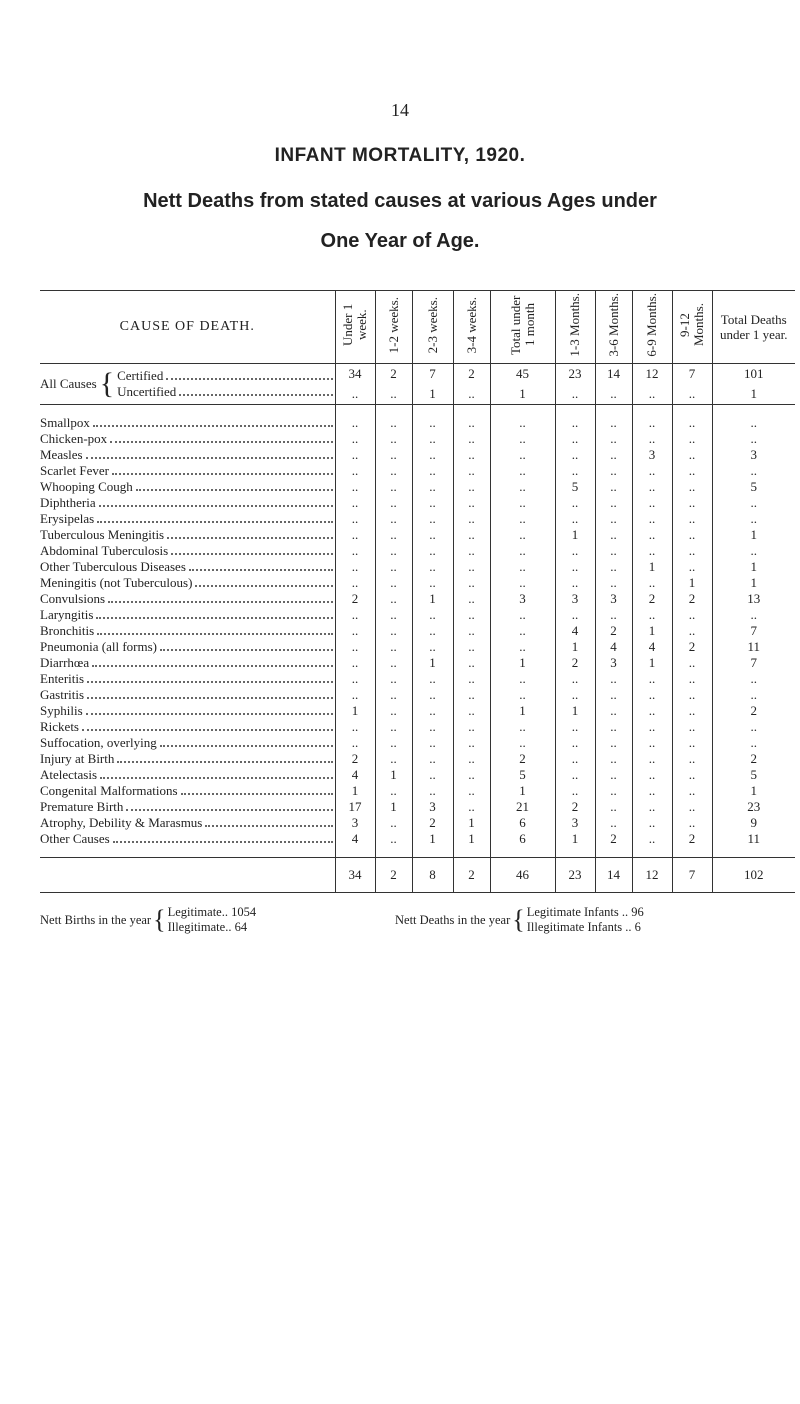 The width and height of the screenshot is (800, 1404). I want to click on cause-cell: Other Tuberculous Diseases, so click(187, 567).